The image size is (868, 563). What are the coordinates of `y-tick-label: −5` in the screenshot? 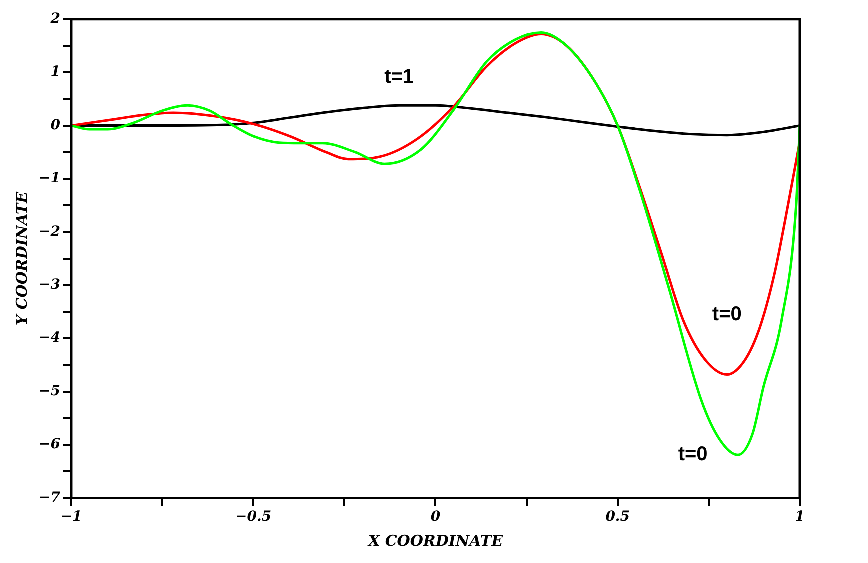 It's located at (49, 391).